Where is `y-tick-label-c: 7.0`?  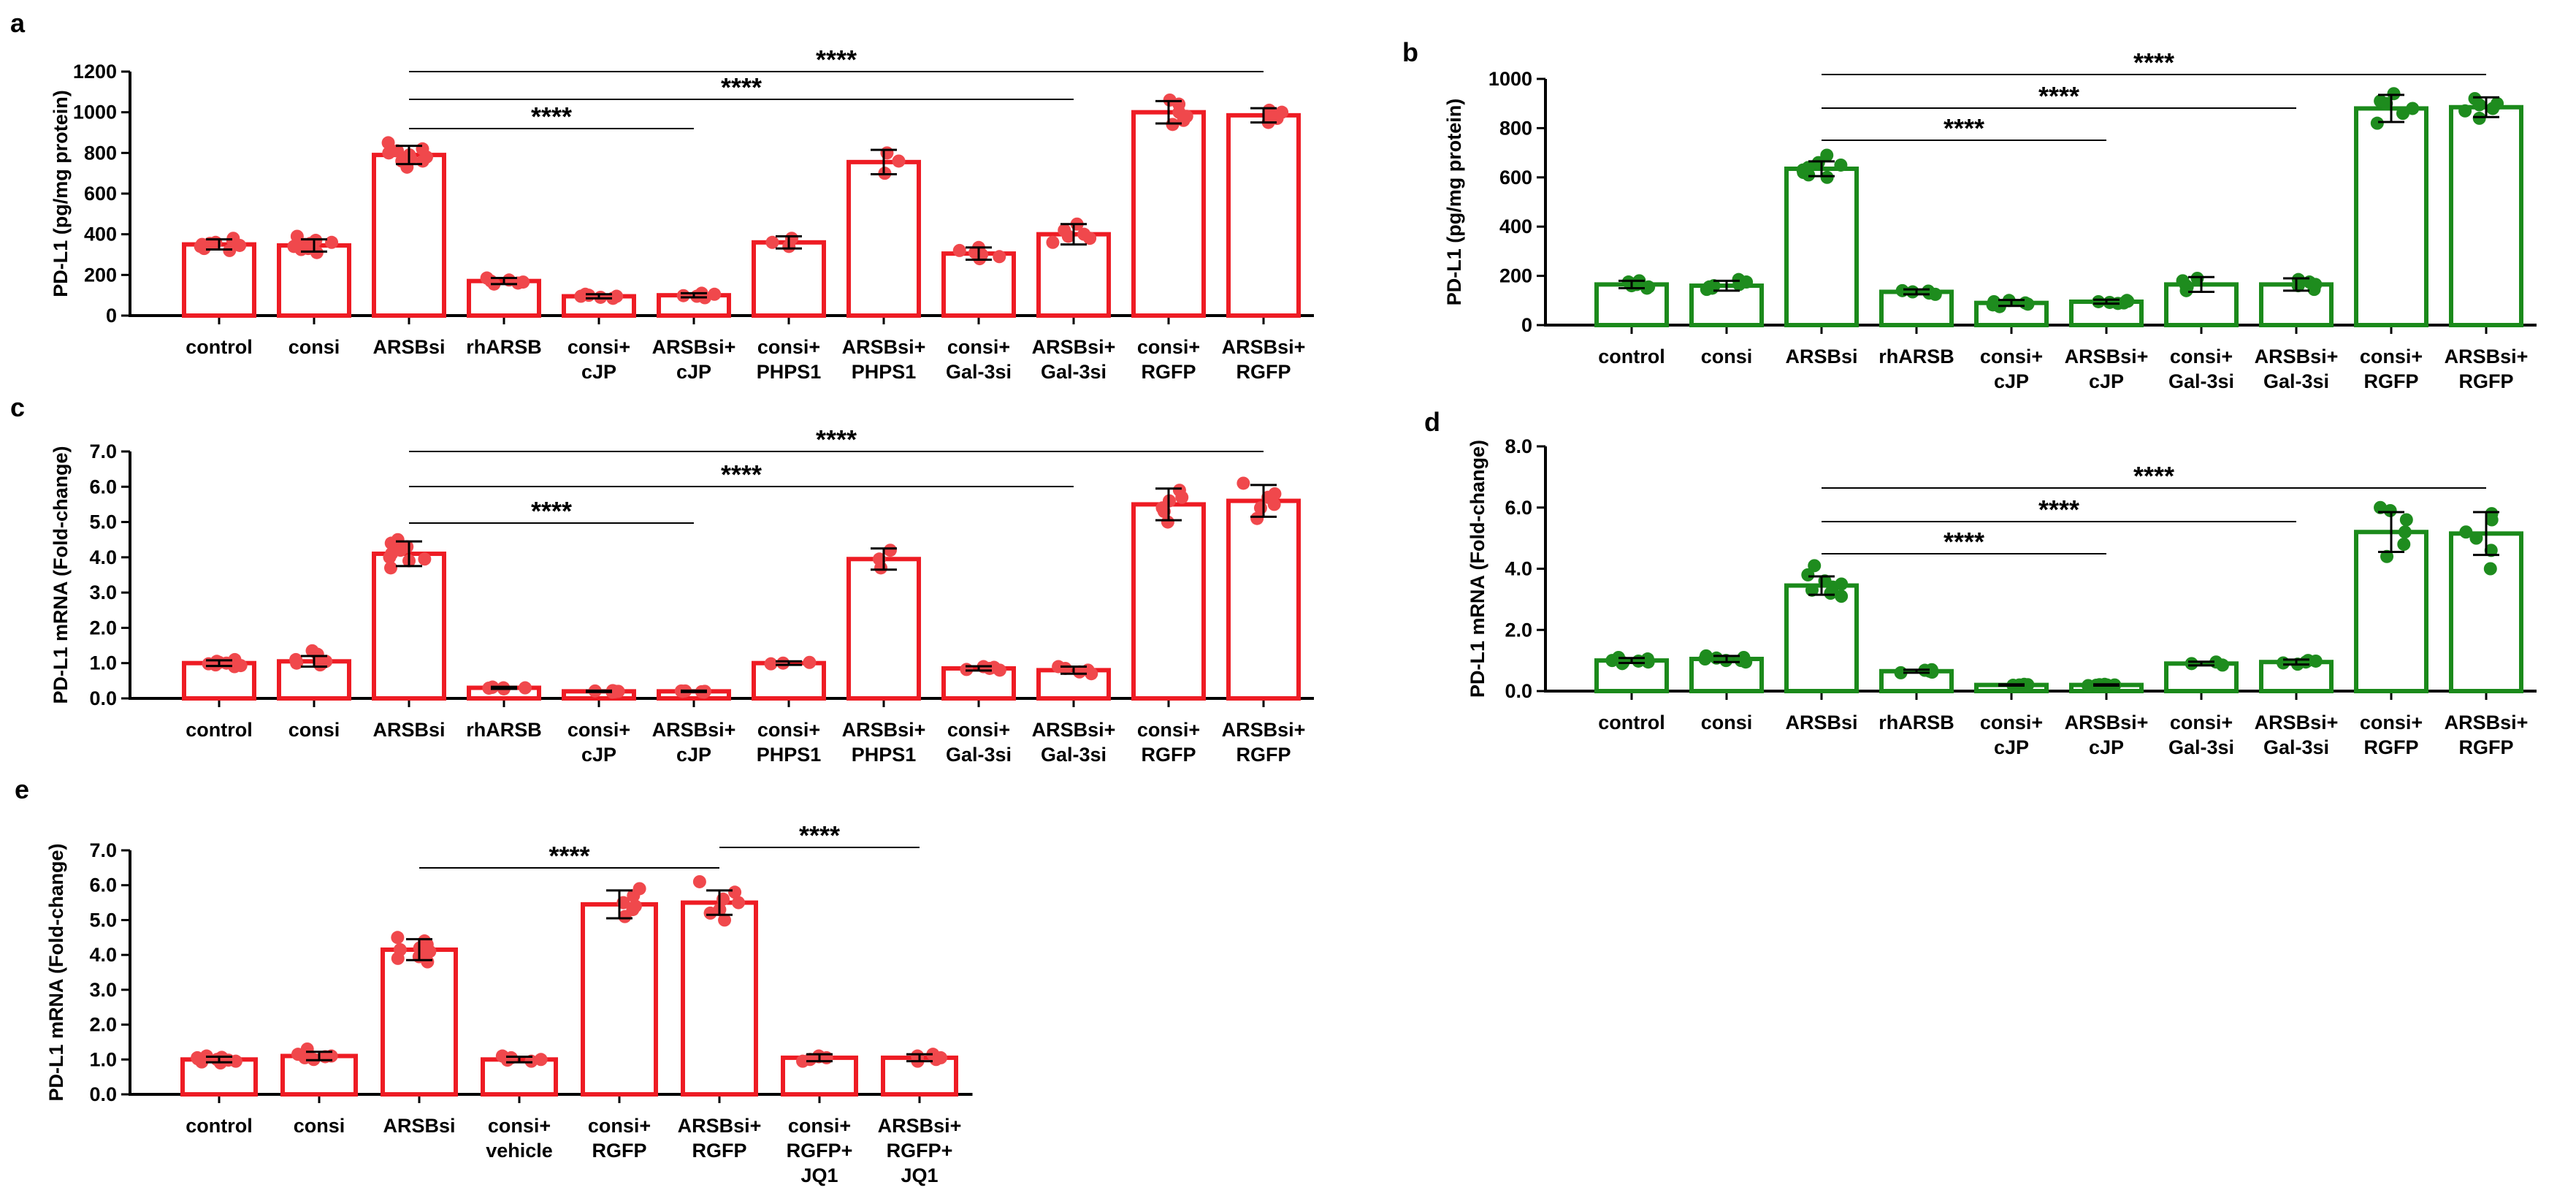 y-tick-label-c: 7.0 is located at coordinates (103, 451).